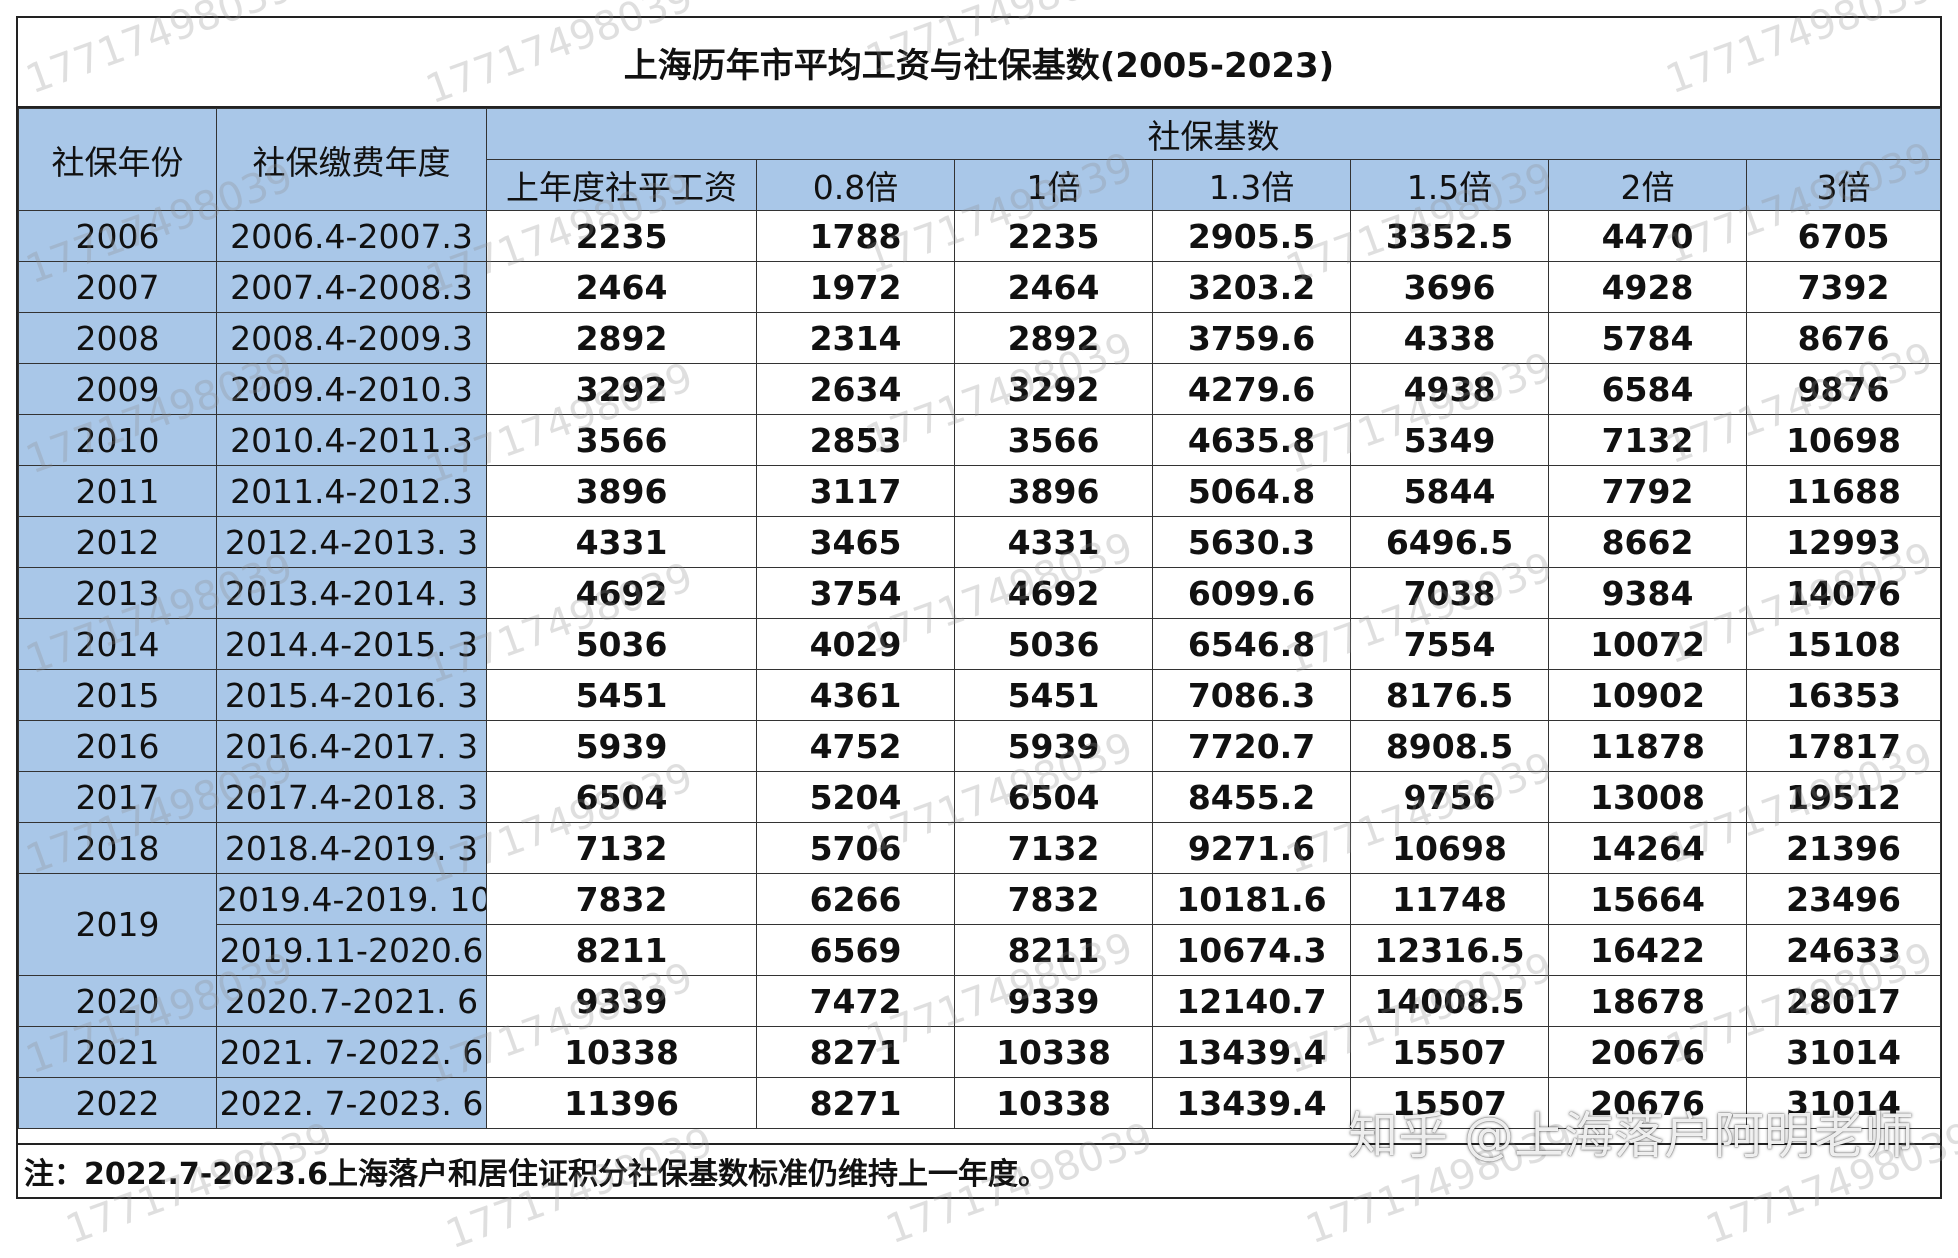  What do you see at coordinates (351, 848) in the screenshot?
I see `cell-period: 2018.4-2019. 3` at bounding box center [351, 848].